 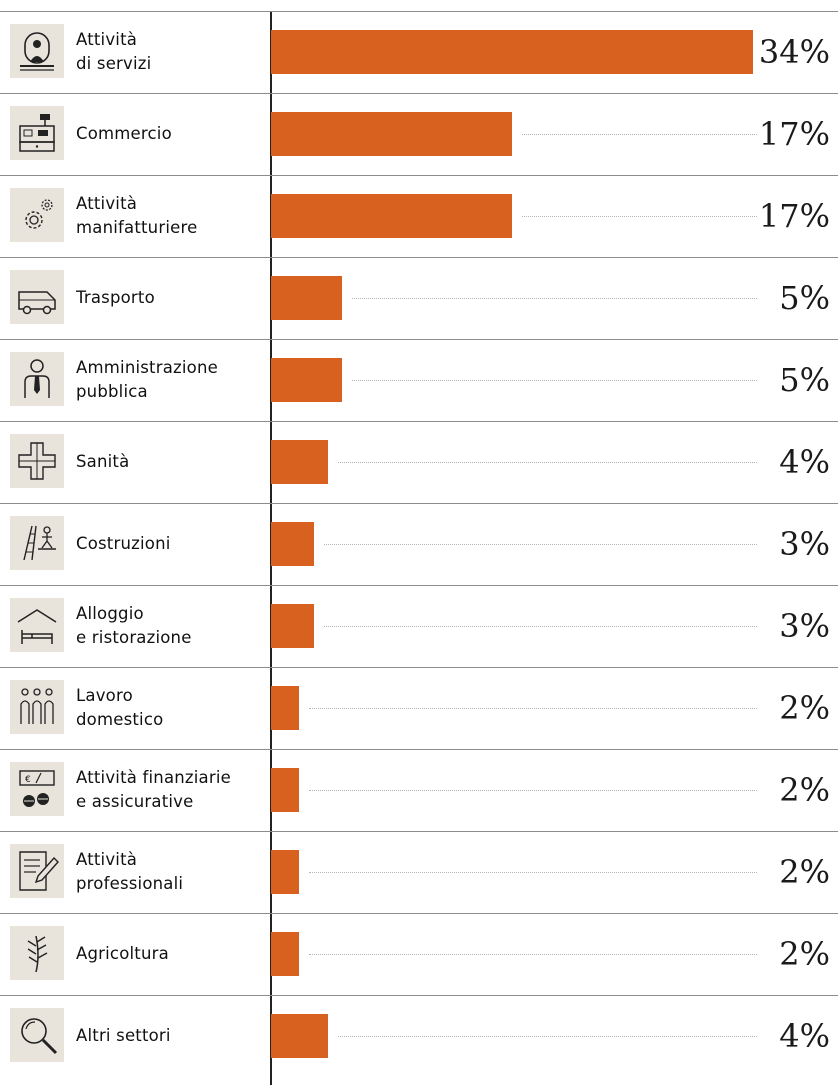 I want to click on leader-line-commercio, so click(x=639, y=134).